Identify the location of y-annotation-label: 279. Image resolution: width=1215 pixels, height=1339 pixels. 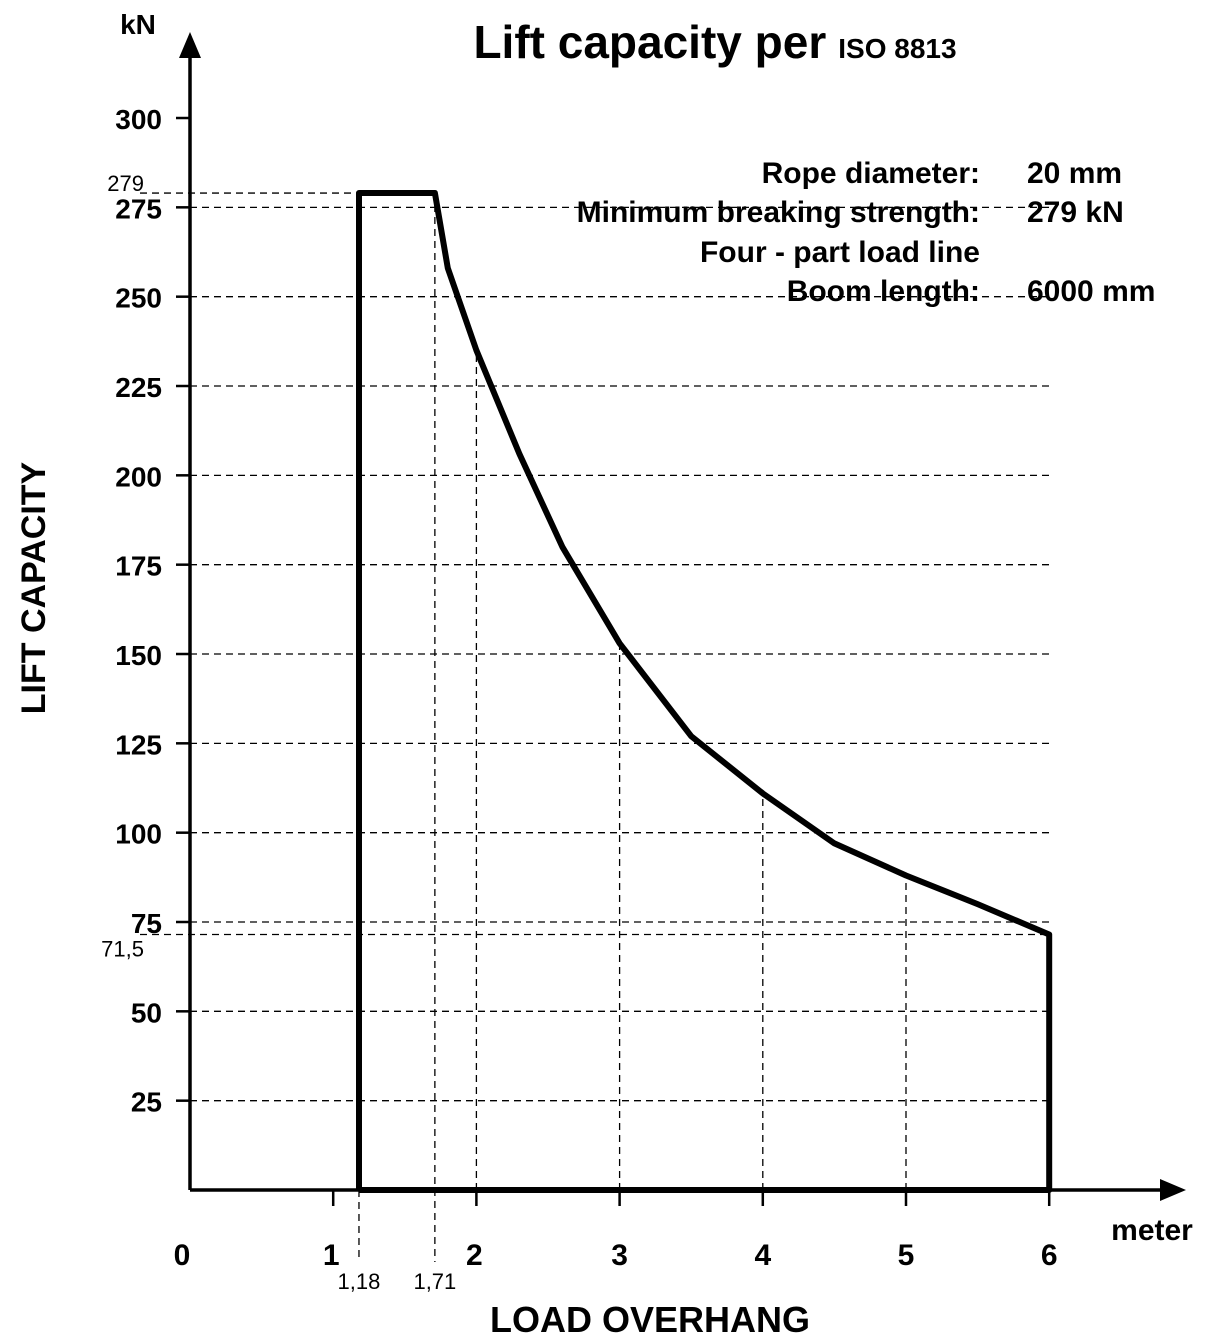
(125, 183).